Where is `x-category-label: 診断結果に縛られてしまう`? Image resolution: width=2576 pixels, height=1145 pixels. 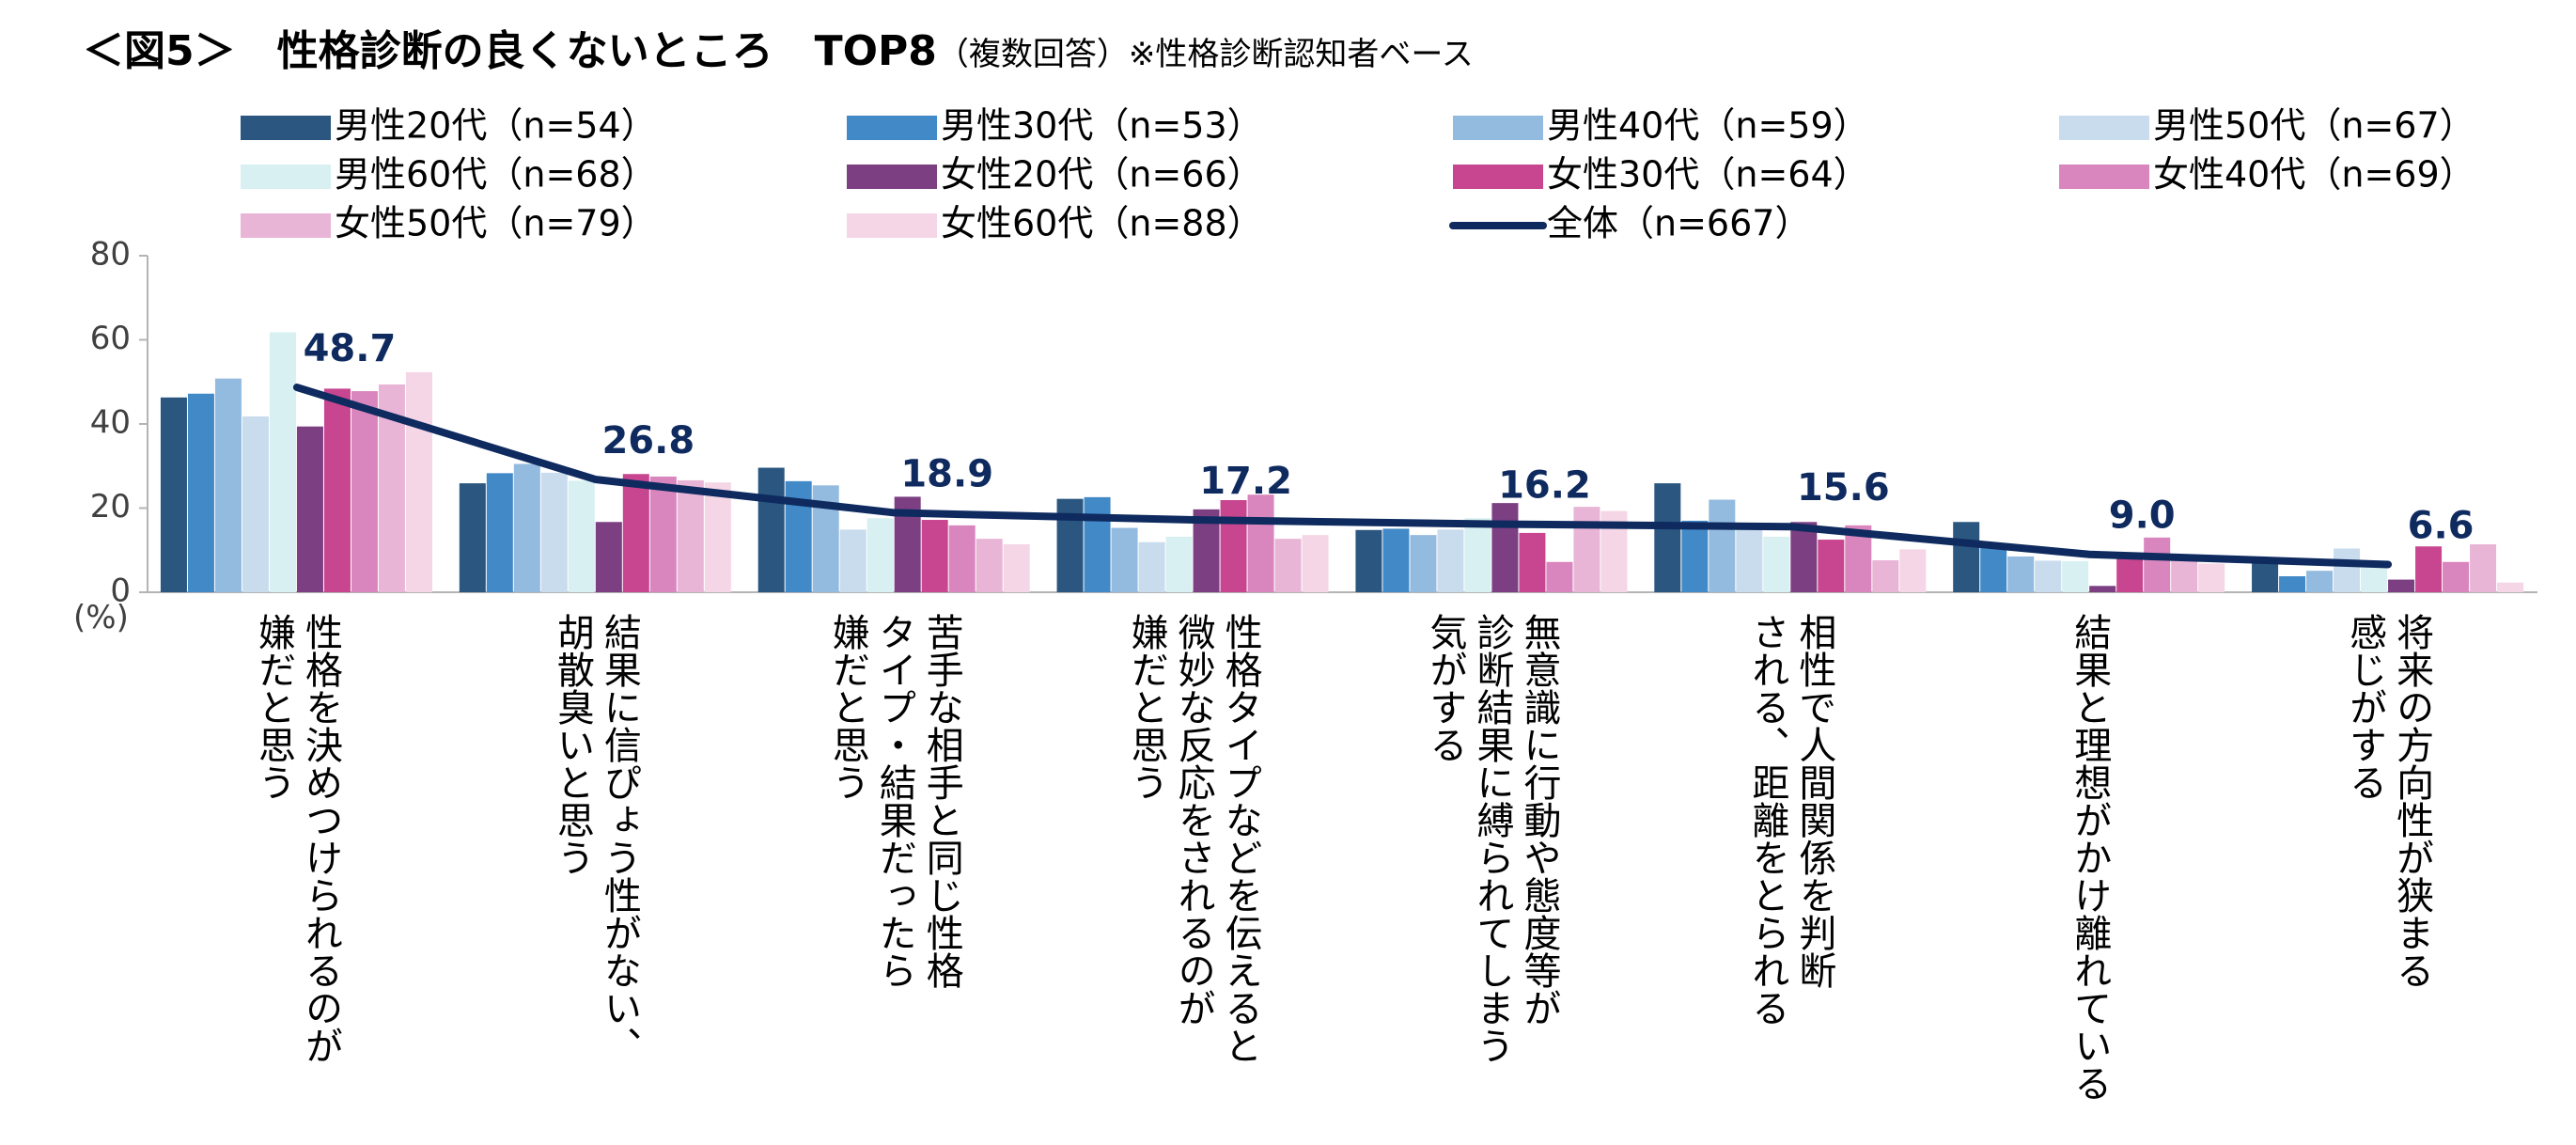
x-category-label: 診断結果に縛られてしまう is located at coordinates (1492, 838).